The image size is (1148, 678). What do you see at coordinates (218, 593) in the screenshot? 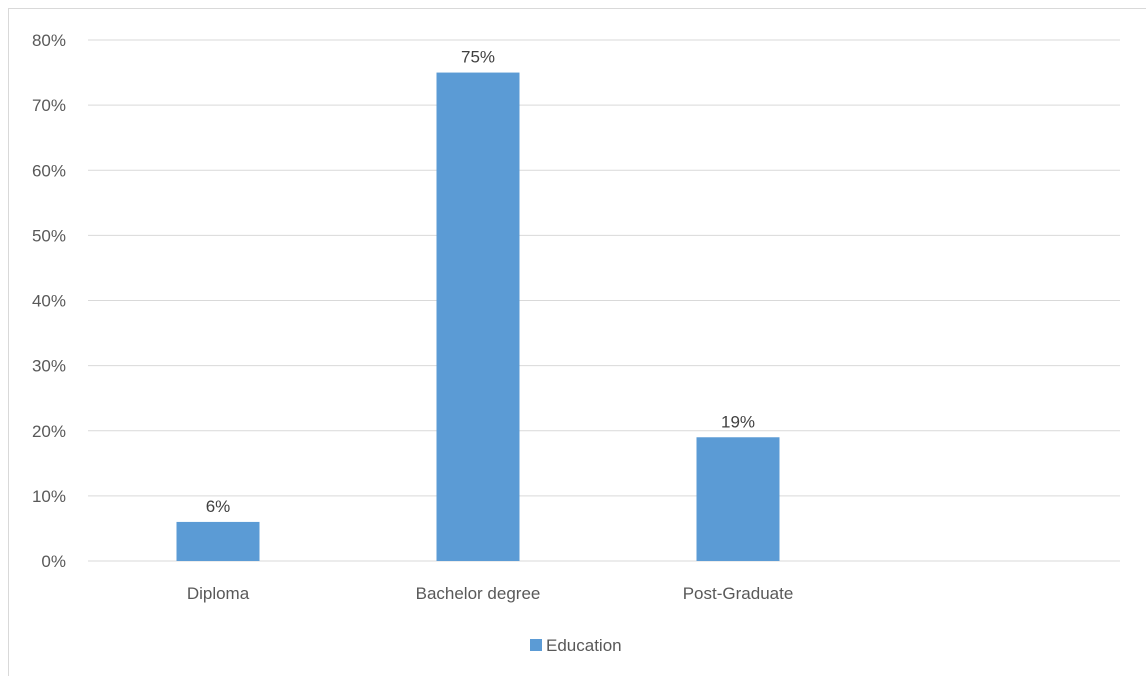
I see `x-tick-label: Diploma` at bounding box center [218, 593].